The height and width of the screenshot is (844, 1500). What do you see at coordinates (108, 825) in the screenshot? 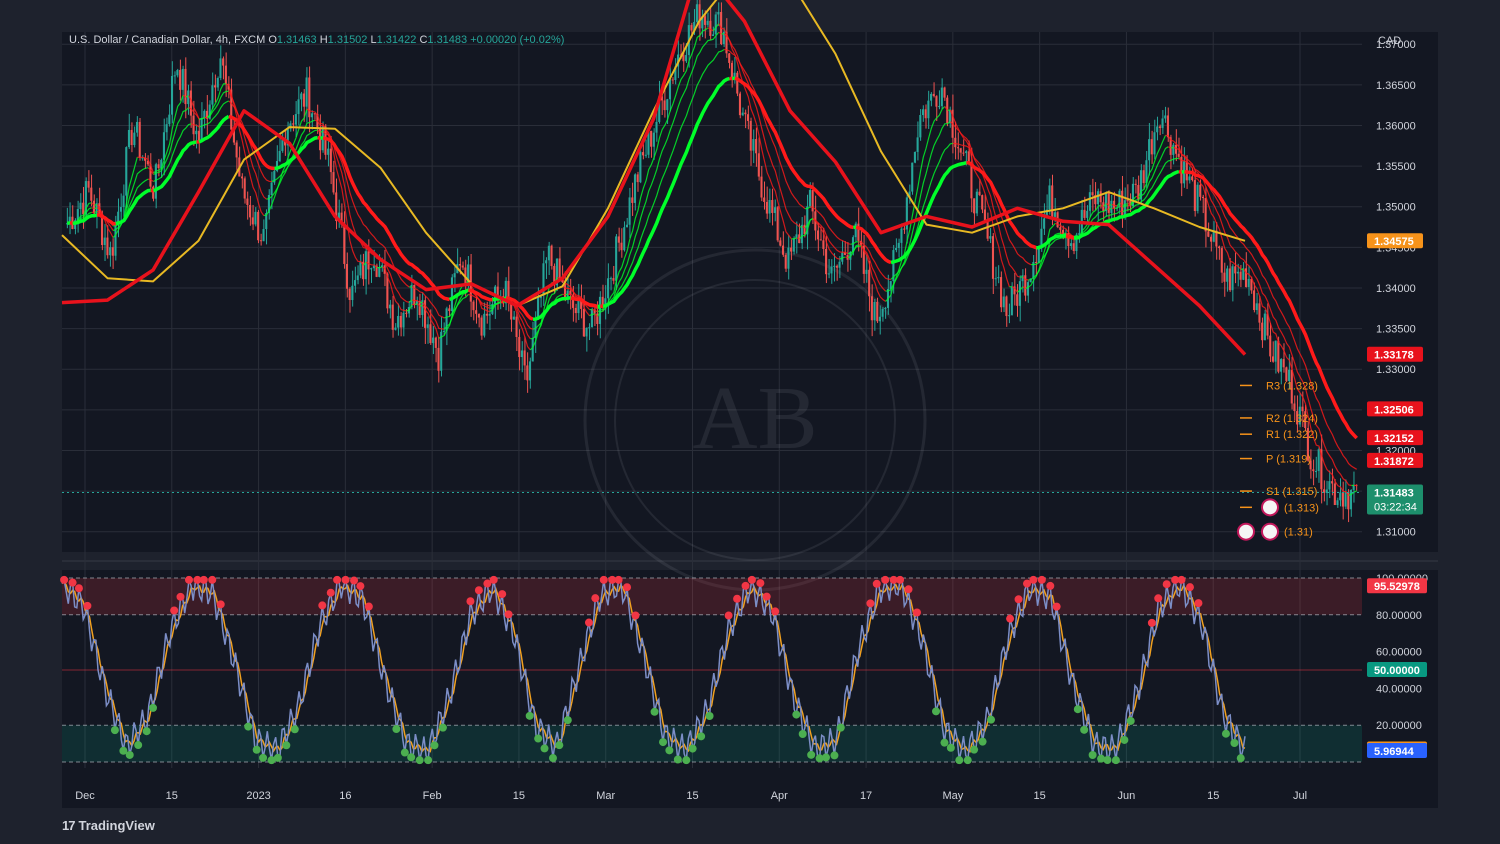
I see `tradingview-logo: 17 TradingView` at bounding box center [108, 825].